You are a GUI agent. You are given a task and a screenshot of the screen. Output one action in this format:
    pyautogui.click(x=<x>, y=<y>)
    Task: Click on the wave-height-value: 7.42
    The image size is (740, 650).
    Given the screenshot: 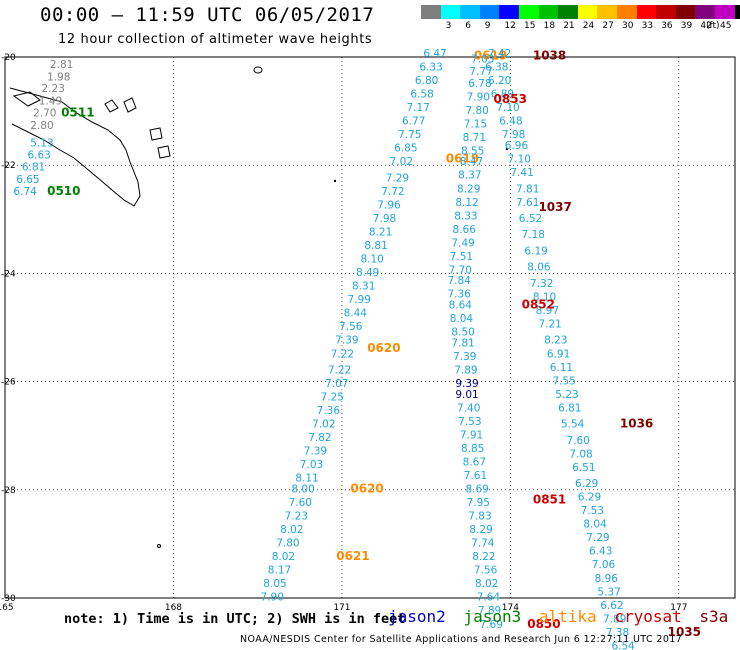 What is the action you would take?
    pyautogui.click(x=499, y=54)
    